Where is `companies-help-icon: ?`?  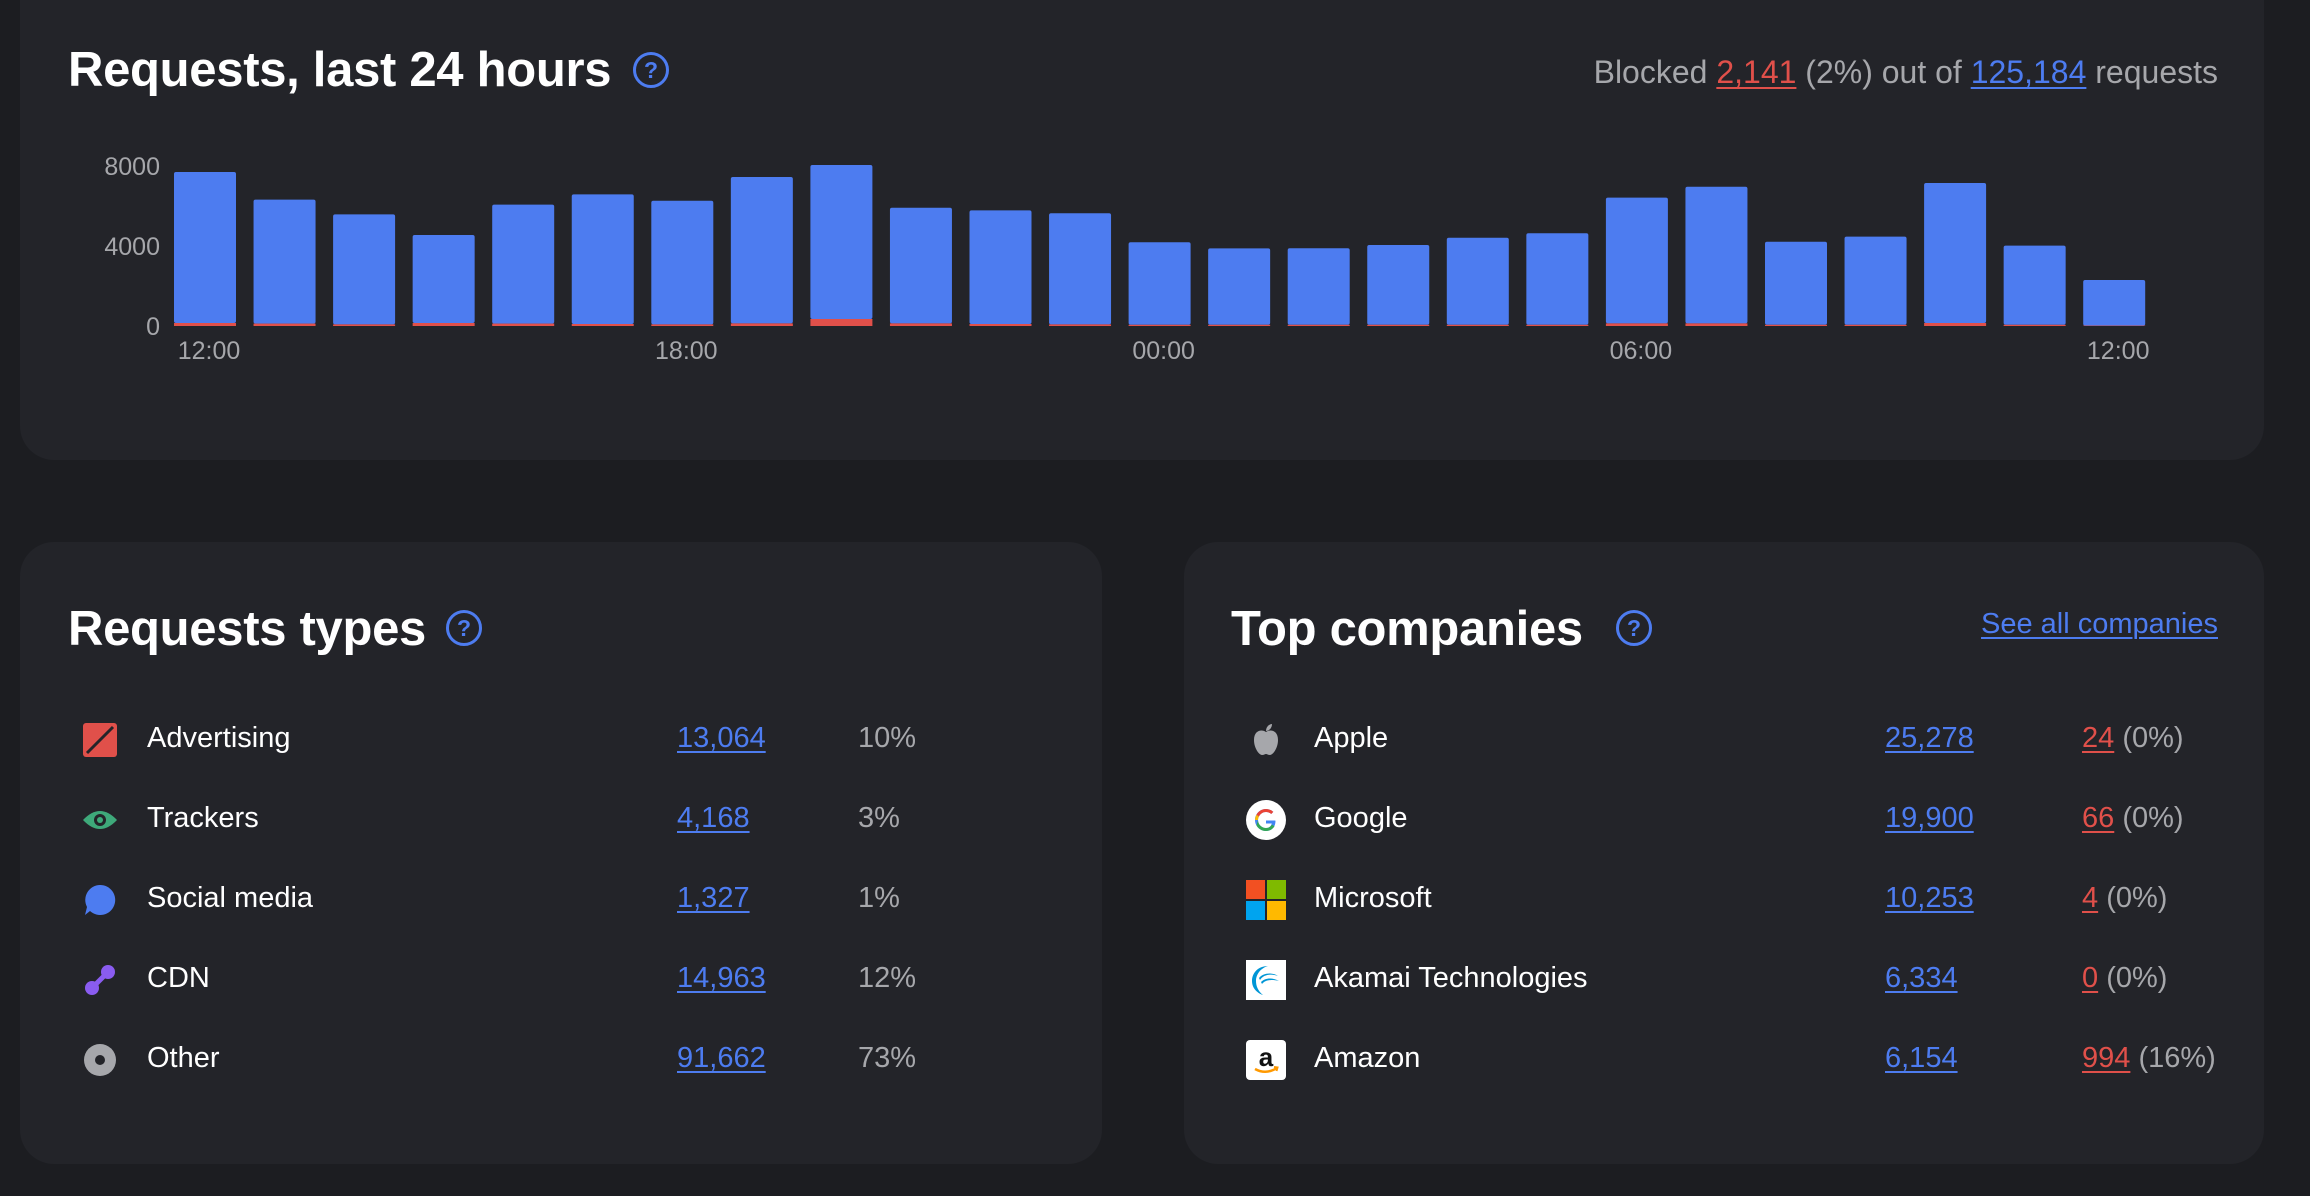 companies-help-icon: ? is located at coordinates (1634, 628).